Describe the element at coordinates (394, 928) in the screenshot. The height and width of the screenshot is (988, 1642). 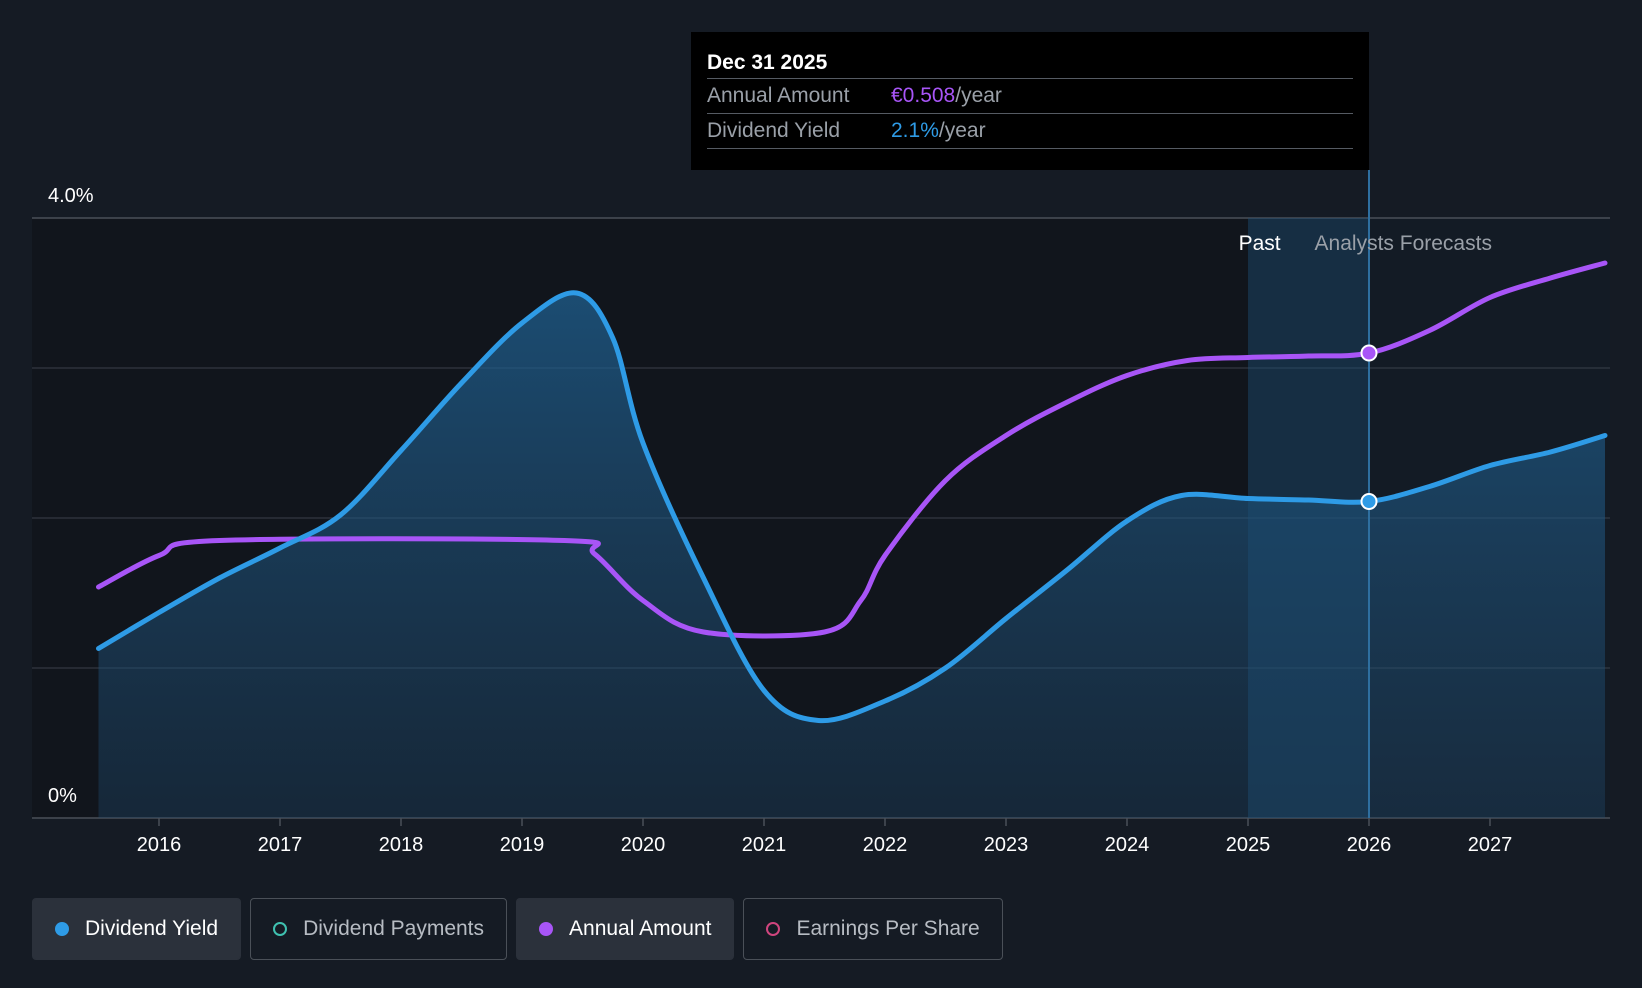
I see `legend-label: Dividend Payments` at that location.